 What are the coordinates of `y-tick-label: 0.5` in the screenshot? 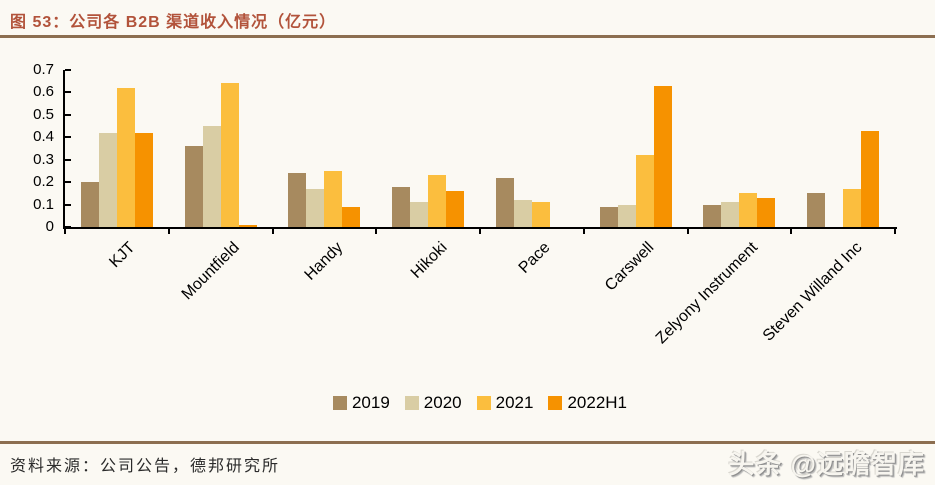 It's located at (43, 114).